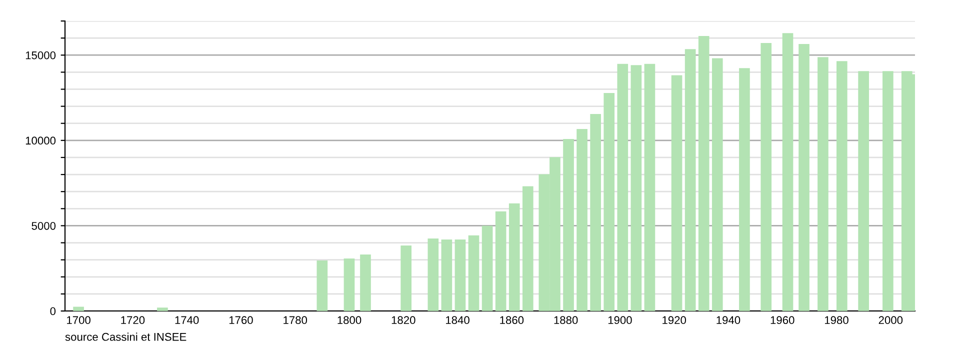 The height and width of the screenshot is (347, 955). Describe the element at coordinates (187, 320) in the screenshot. I see `x-tick-label: 1740` at that location.